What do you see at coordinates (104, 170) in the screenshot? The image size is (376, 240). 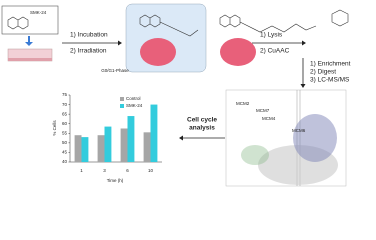 I see `x-tick-label: 3` at bounding box center [104, 170].